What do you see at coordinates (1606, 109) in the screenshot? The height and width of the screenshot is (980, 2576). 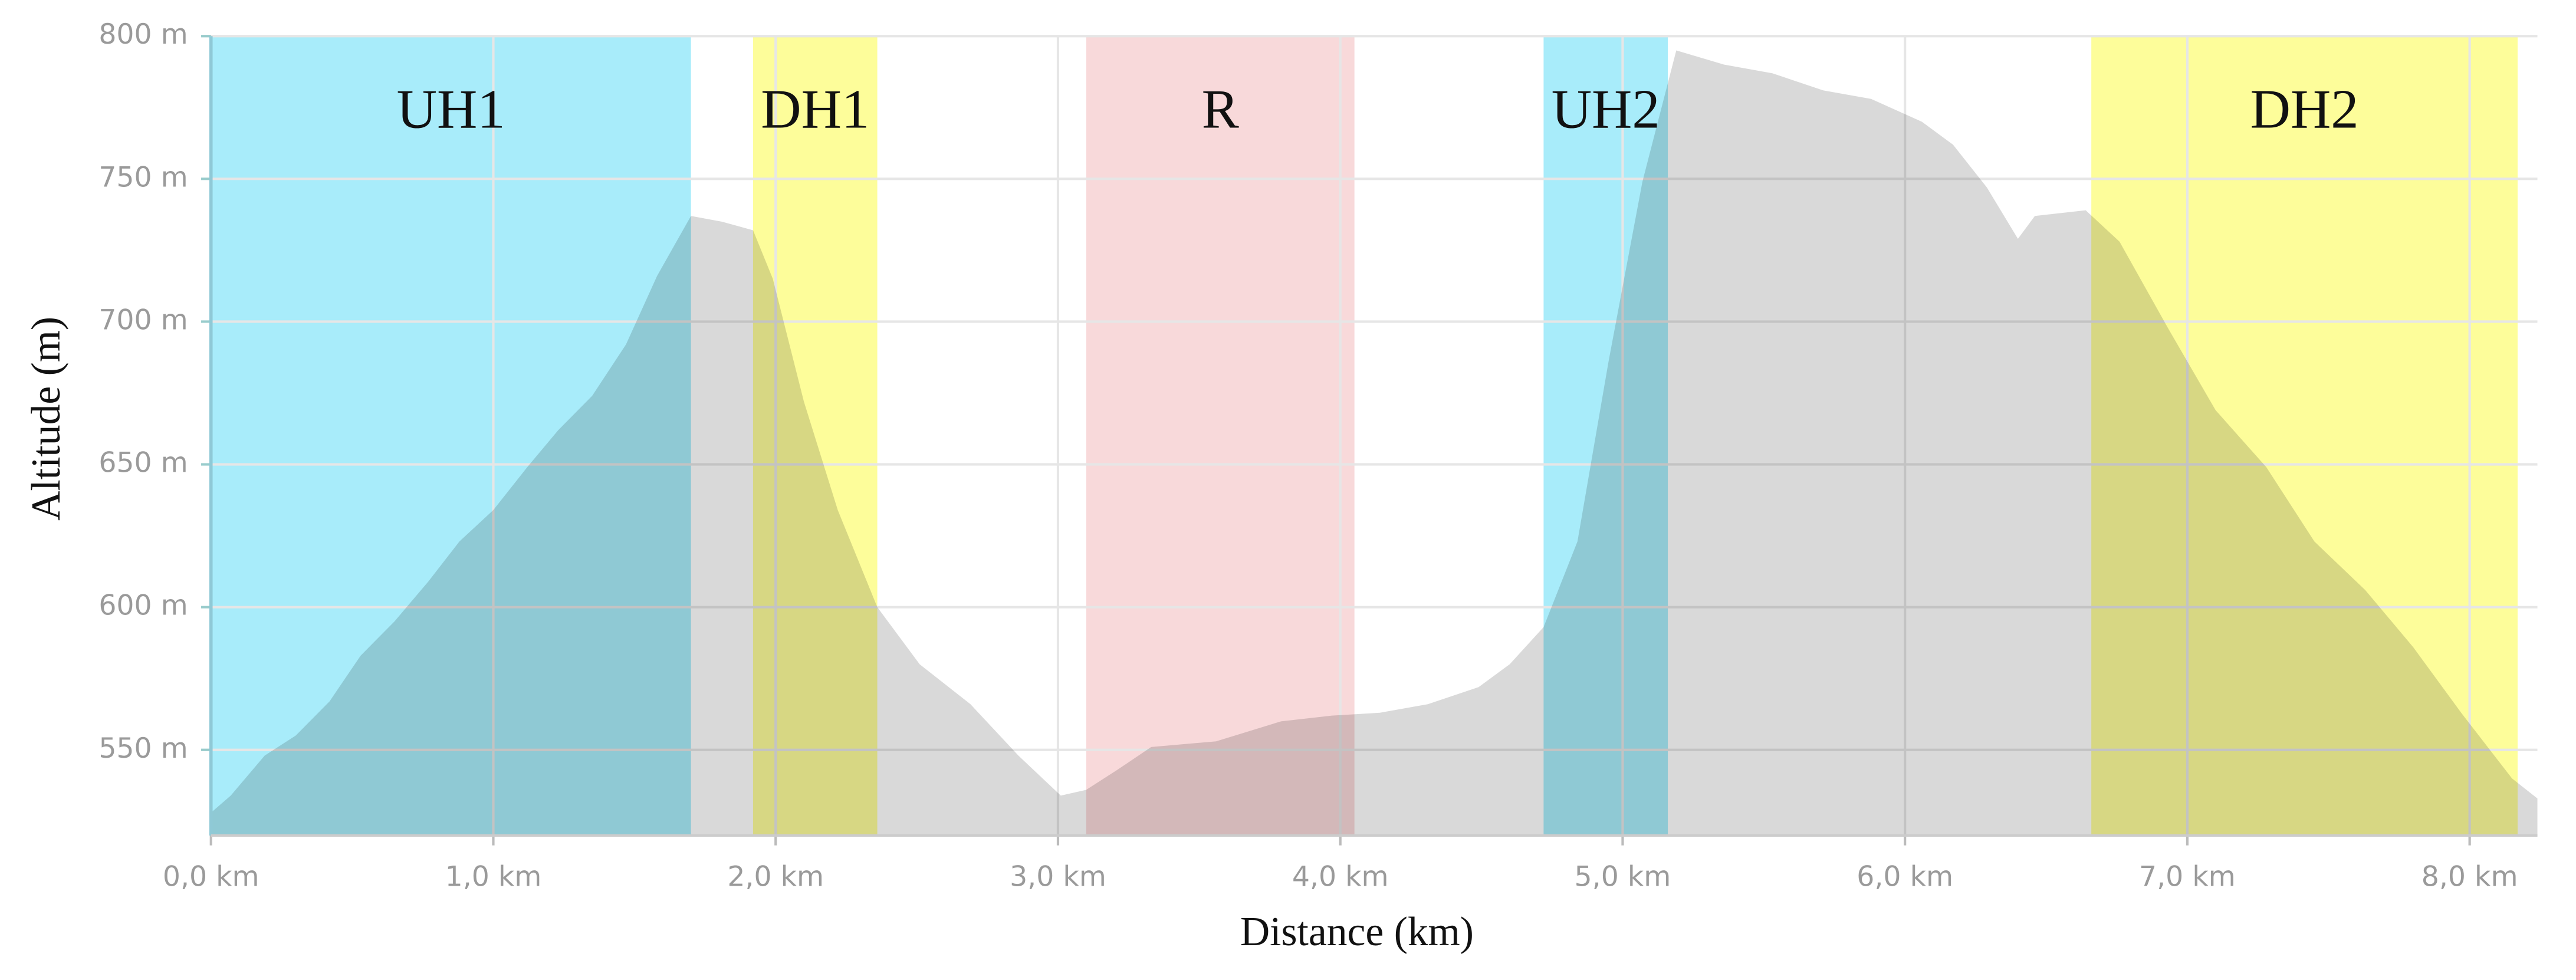 I see `region-label: UH2` at bounding box center [1606, 109].